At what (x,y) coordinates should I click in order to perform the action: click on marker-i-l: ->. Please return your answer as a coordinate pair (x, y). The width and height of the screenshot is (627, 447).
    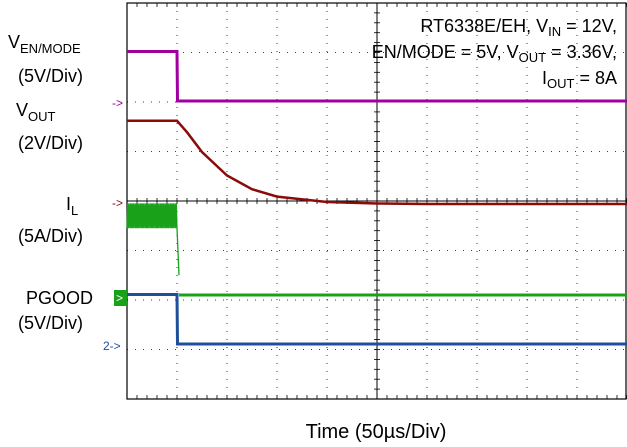
    Looking at the image, I should click on (117, 203).